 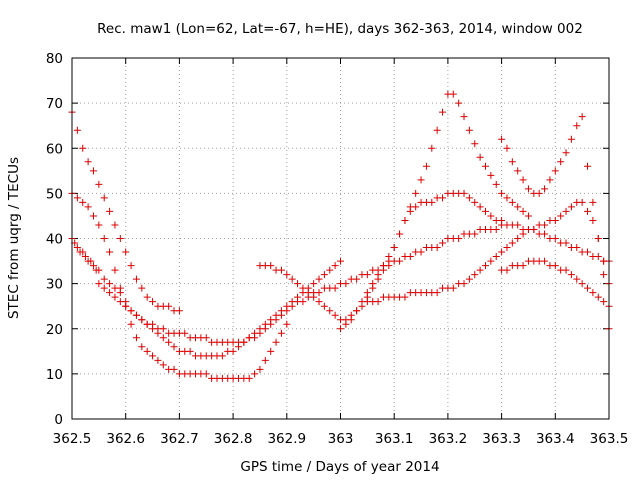 What do you see at coordinates (555, 439) in the screenshot?
I see `x-tick-label: 363.4` at bounding box center [555, 439].